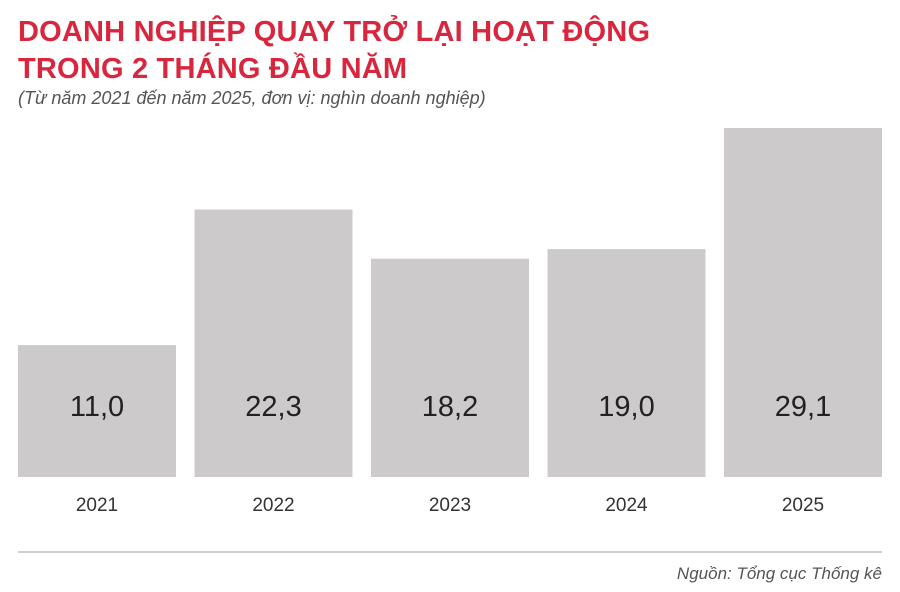 The width and height of the screenshot is (900, 592). What do you see at coordinates (334, 32) in the screenshot?
I see `chart-title-line-1: DOANH NGHIỆP QUAY TRỞ LẠI HOẠT ĐỘNG` at bounding box center [334, 32].